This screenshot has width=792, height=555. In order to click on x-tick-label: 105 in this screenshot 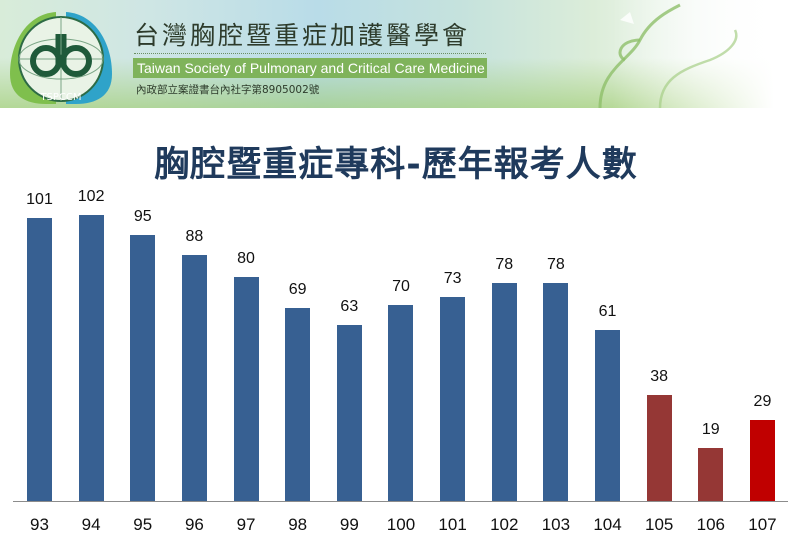, I will do `click(659, 524)`.